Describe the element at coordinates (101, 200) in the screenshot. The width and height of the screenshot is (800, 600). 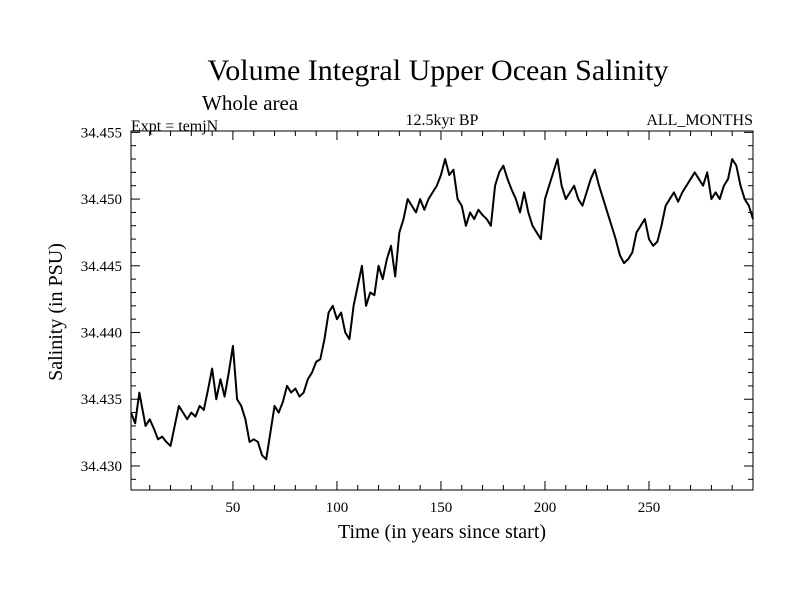
I see `y-tick-label: 34.450` at that location.